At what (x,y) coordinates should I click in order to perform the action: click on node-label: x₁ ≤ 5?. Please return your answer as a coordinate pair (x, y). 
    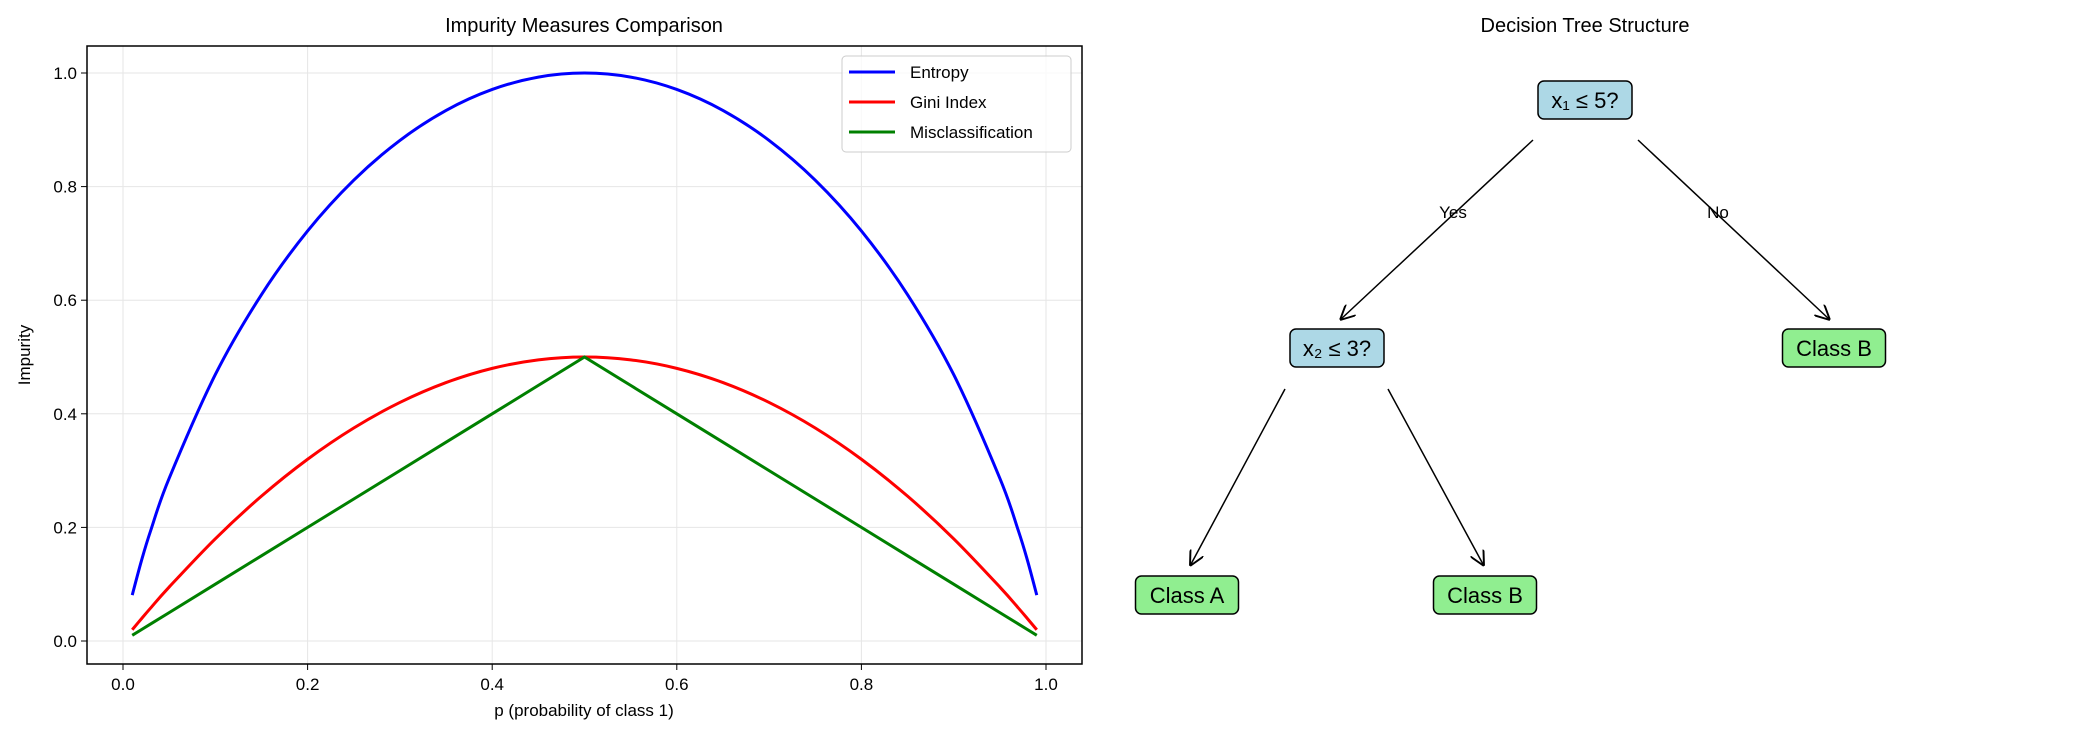
    Looking at the image, I should click on (1584, 100).